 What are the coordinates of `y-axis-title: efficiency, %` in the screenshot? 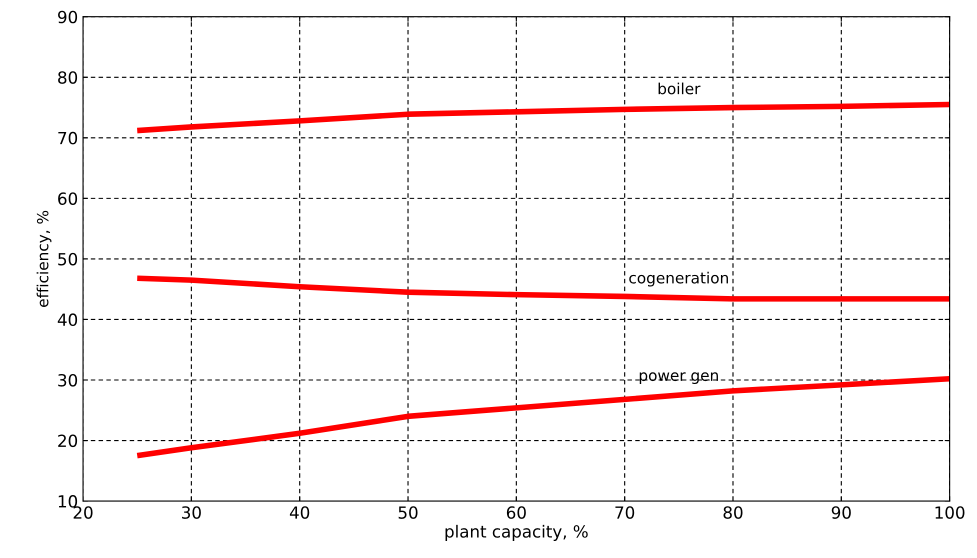 It's located at (44, 258).